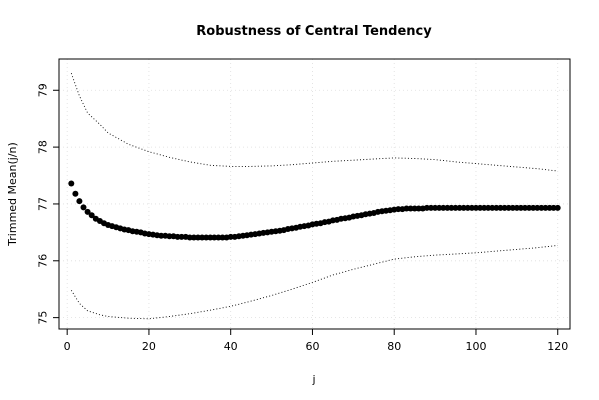 This screenshot has height=400, width=599. What do you see at coordinates (475, 346) in the screenshot?
I see `x-tick-label: 100` at bounding box center [475, 346].